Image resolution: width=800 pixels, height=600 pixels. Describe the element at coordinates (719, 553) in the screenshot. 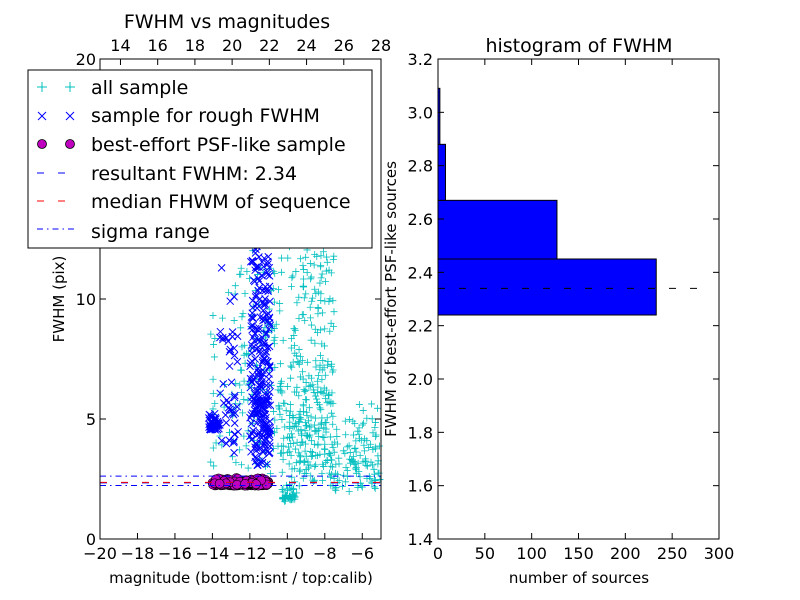

I see `x-tick-label: 300` at that location.